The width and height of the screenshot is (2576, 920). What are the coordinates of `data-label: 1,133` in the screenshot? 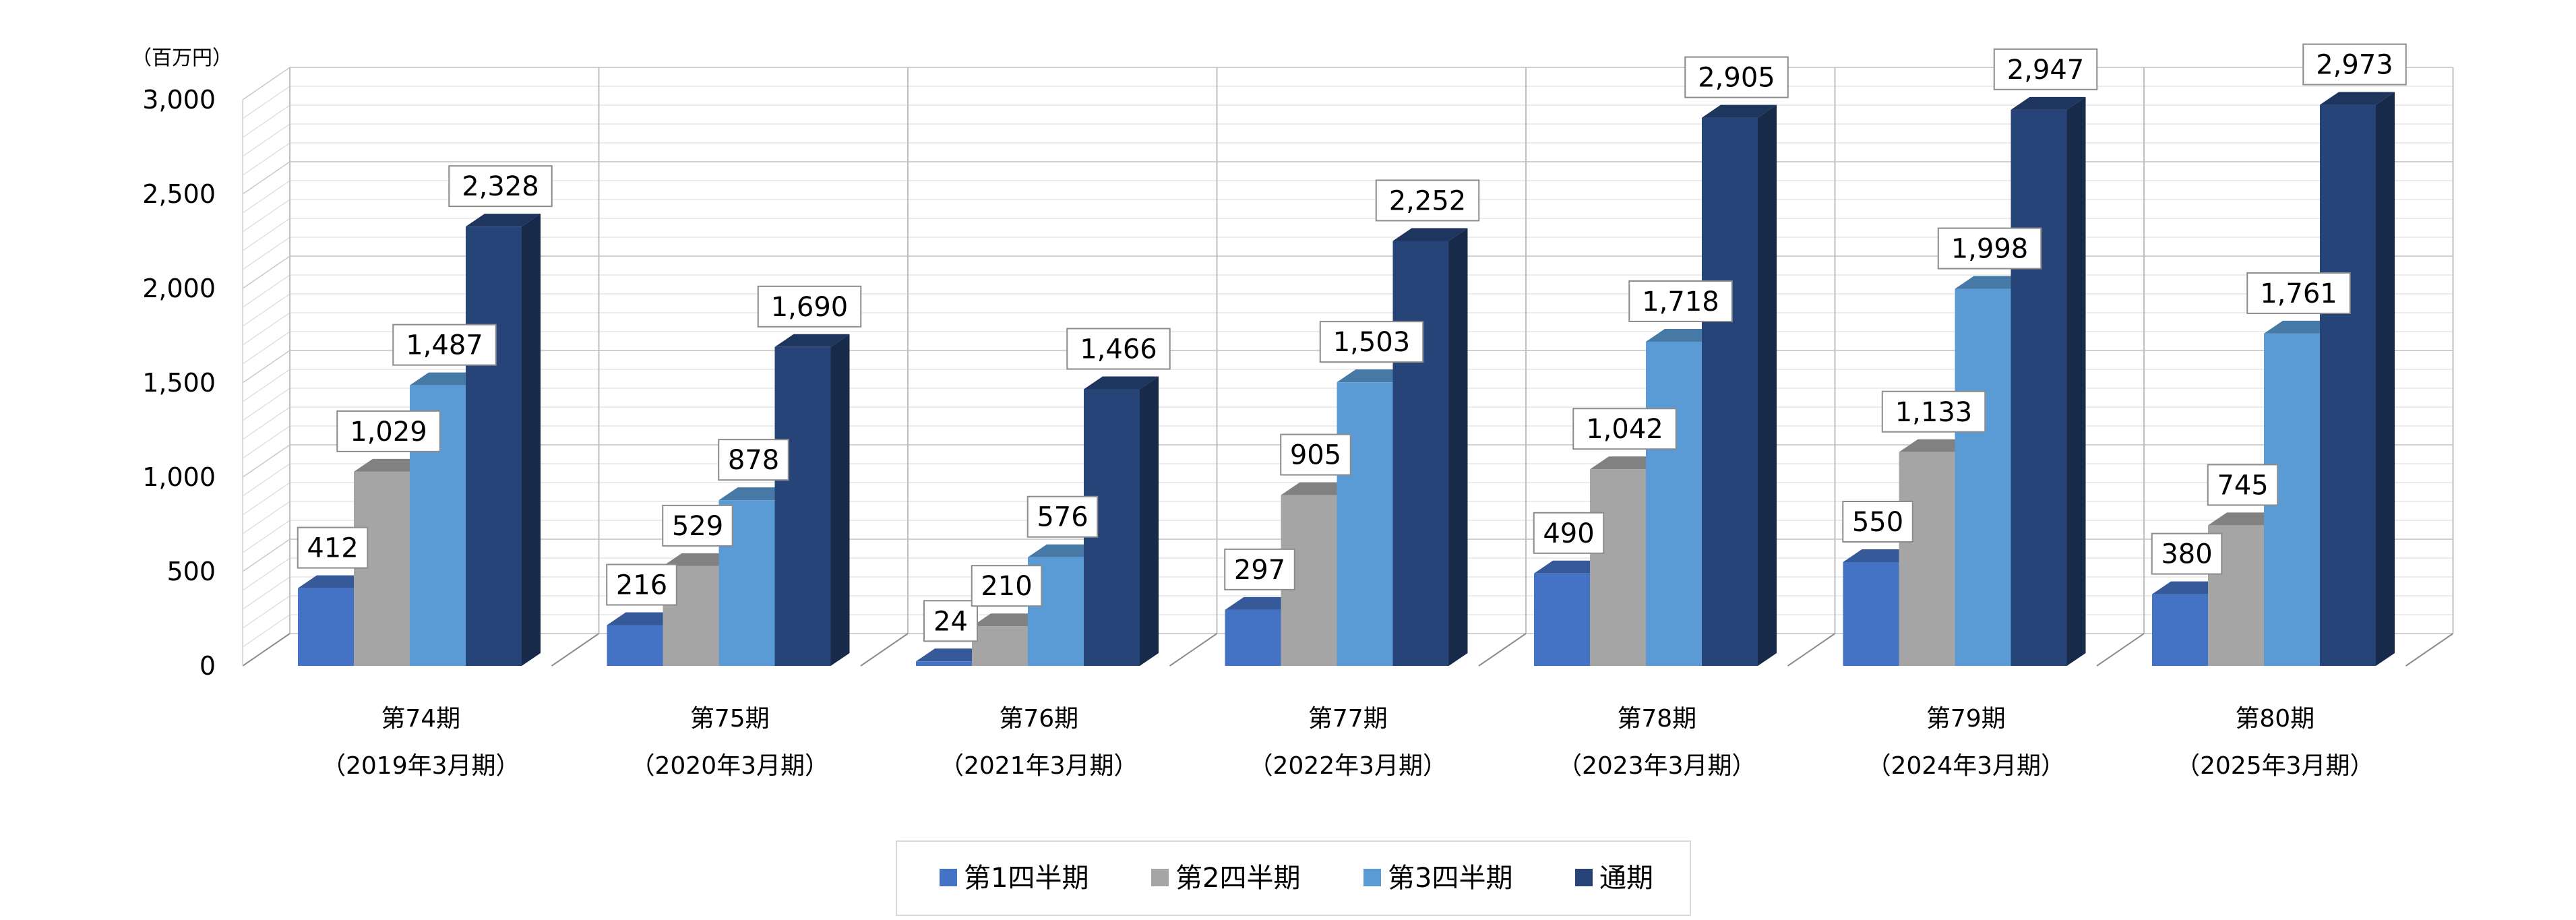 It's located at (1934, 412).